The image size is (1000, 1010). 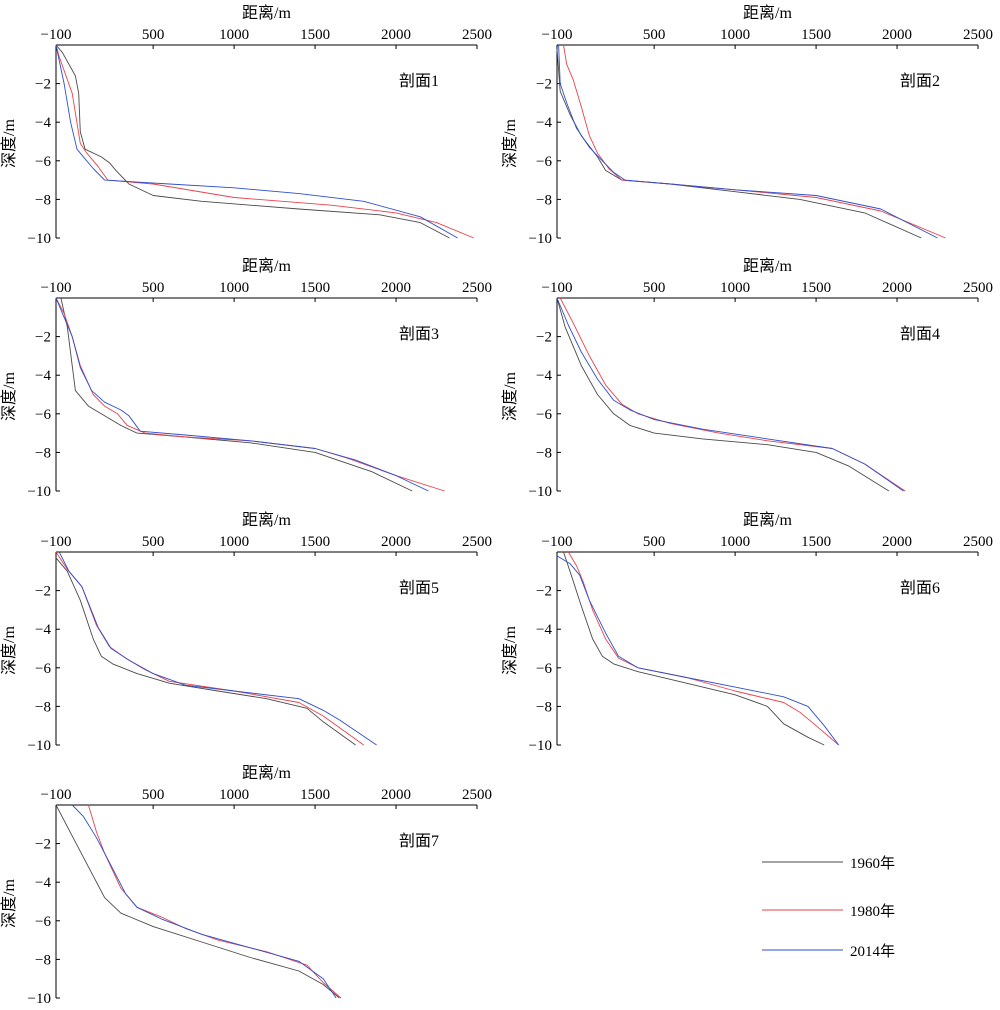 I want to click on panel-title: 剖面1, so click(x=419, y=81).